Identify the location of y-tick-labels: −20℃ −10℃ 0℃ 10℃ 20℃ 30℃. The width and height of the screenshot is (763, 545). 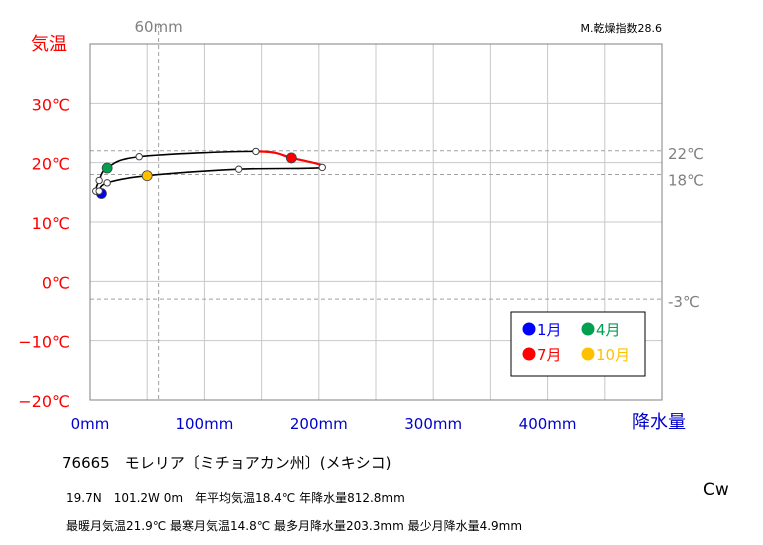
(44, 253).